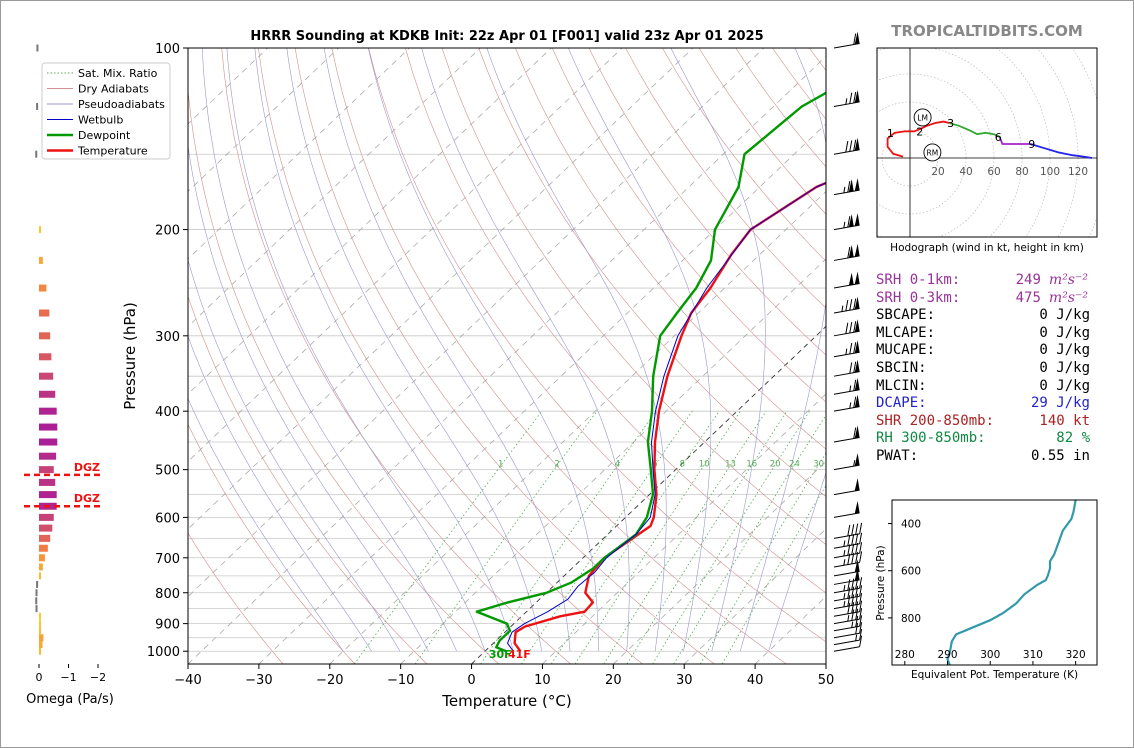  Describe the element at coordinates (112, 151) in the screenshot. I see `legend-entry: Temperature` at that location.